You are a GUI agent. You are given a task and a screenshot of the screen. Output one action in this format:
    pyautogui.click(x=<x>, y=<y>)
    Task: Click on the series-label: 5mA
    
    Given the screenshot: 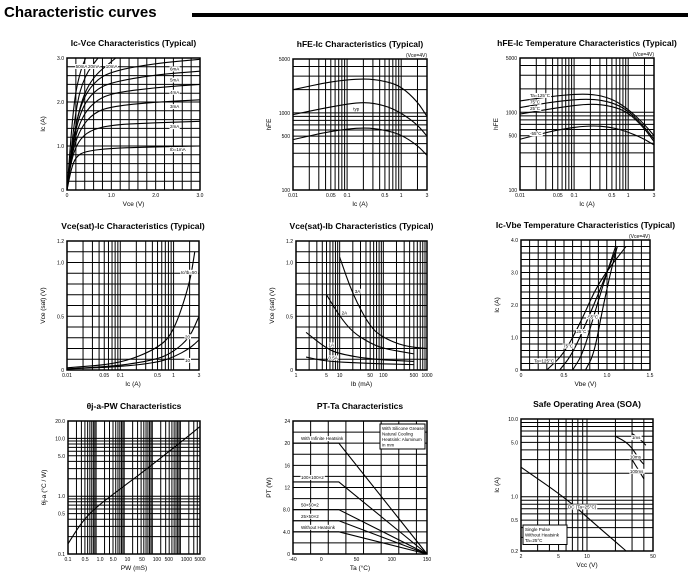 What is the action you would take?
    pyautogui.click(x=174, y=80)
    